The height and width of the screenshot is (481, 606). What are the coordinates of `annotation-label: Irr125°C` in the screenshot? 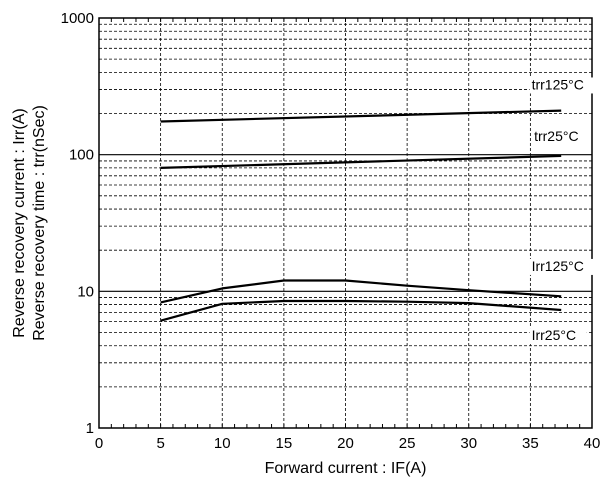 It's located at (558, 266).